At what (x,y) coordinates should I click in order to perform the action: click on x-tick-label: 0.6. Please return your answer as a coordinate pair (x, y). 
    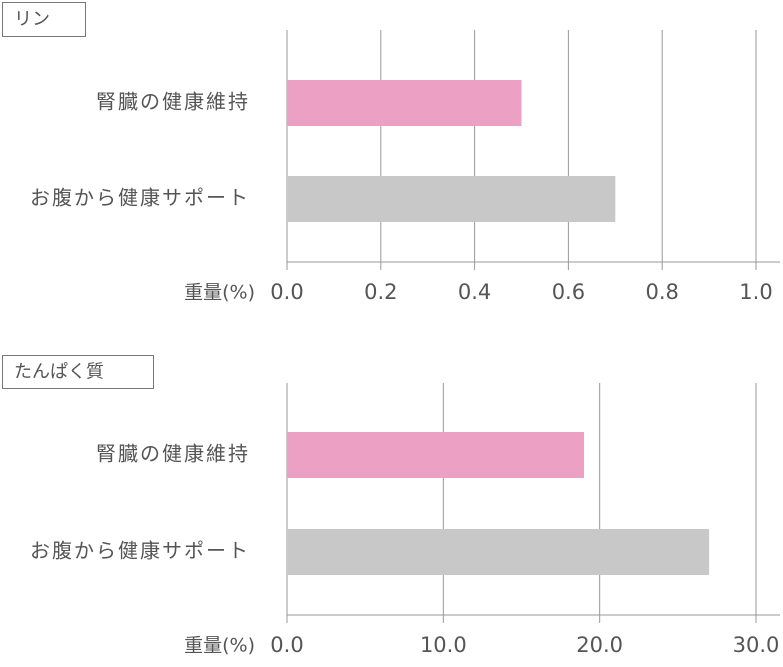
    Looking at the image, I should click on (568, 292).